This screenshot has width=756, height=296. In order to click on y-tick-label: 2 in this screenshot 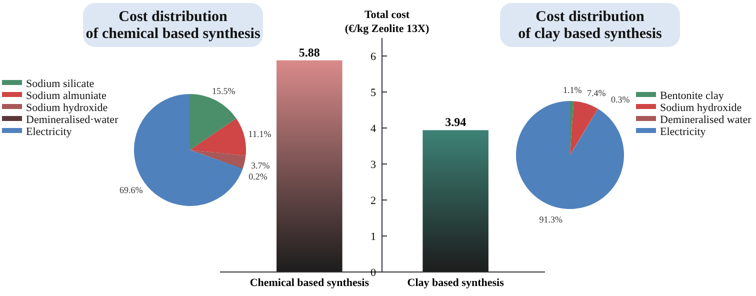, I will do `click(373, 201)`.